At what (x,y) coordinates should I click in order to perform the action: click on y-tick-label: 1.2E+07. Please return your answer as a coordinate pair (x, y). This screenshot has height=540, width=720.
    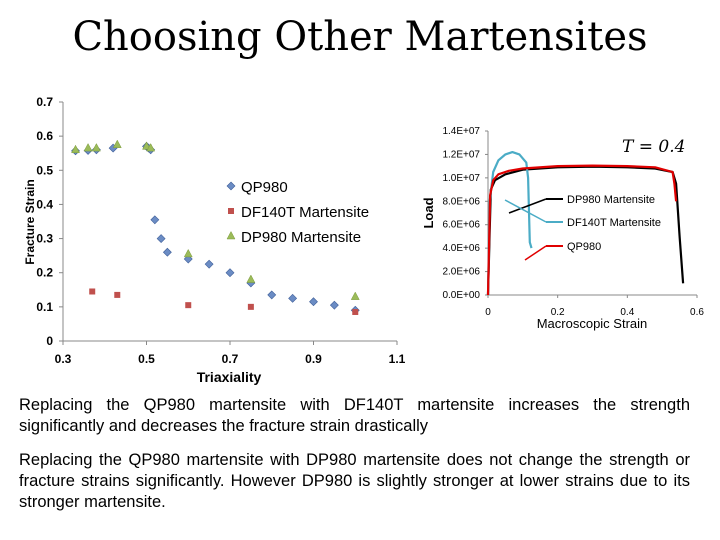
    Looking at the image, I should click on (461, 154).